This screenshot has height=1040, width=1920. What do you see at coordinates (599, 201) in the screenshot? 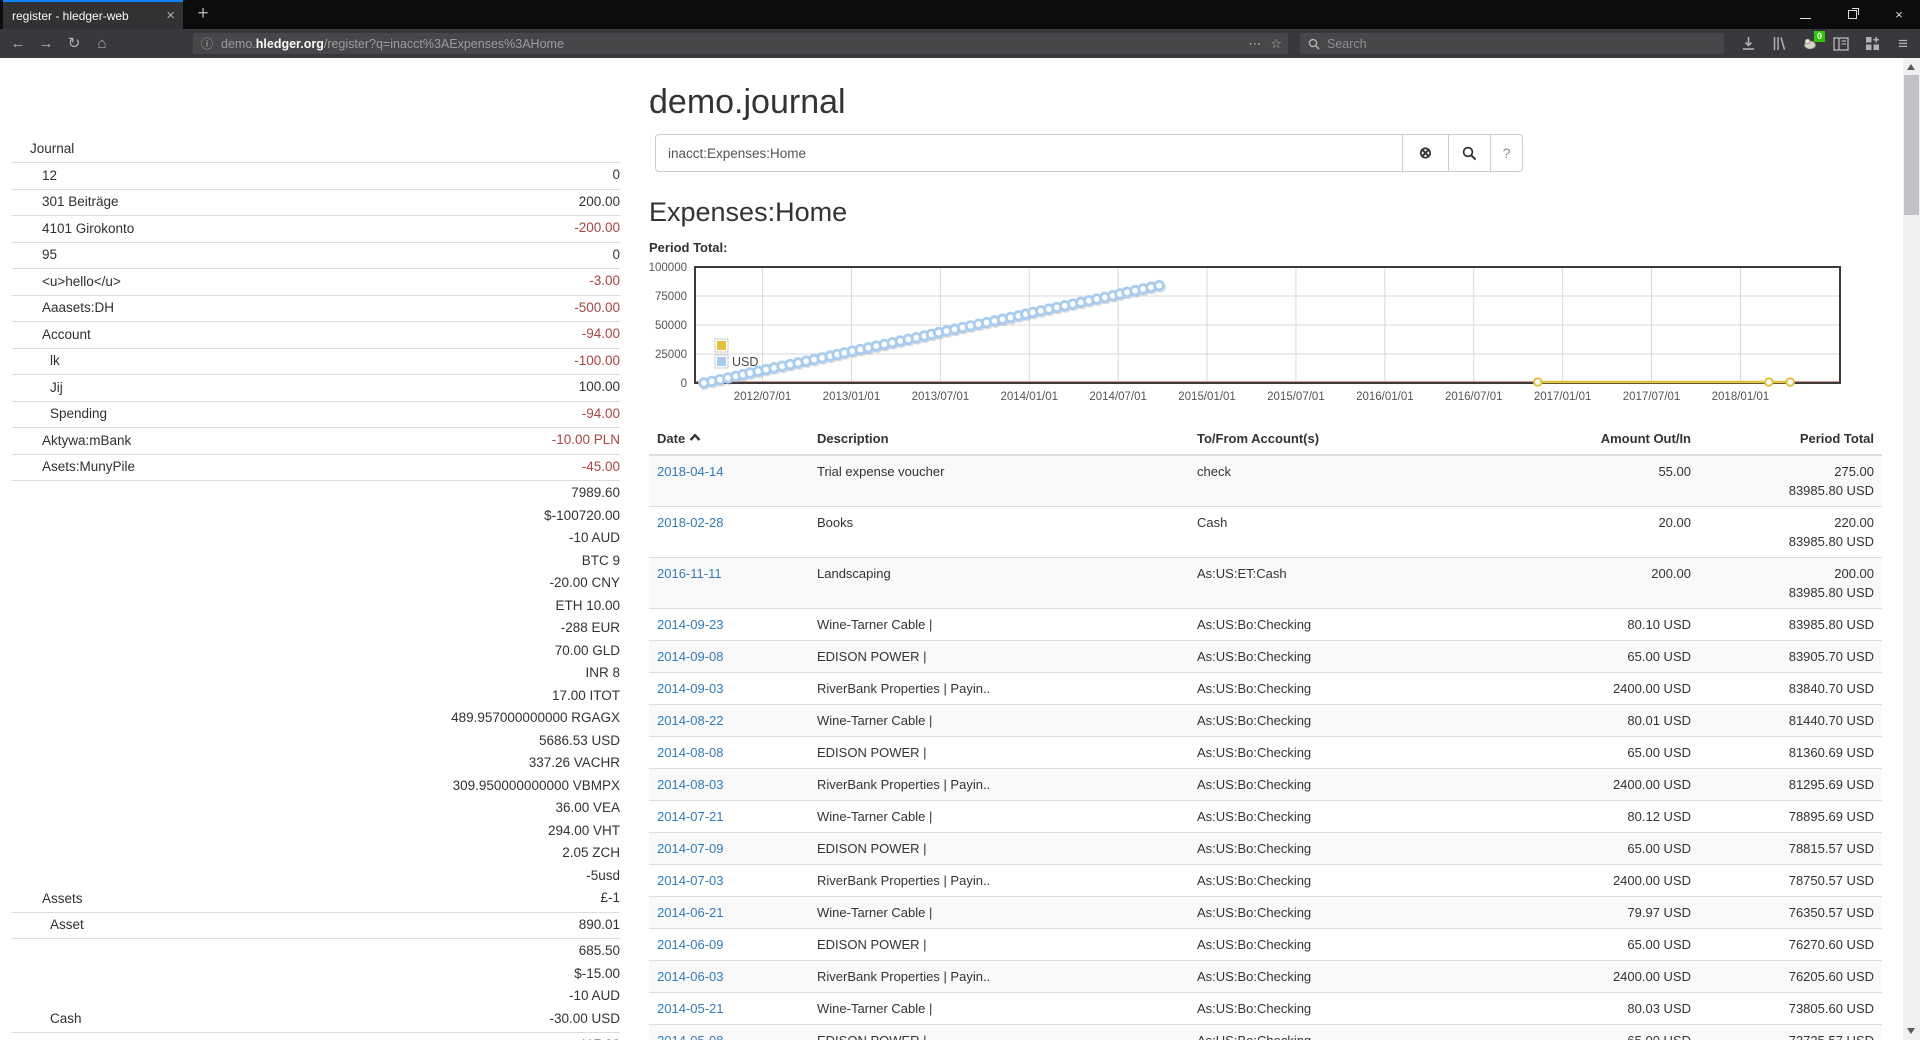
I see `account-balance: 200.00` at bounding box center [599, 201].